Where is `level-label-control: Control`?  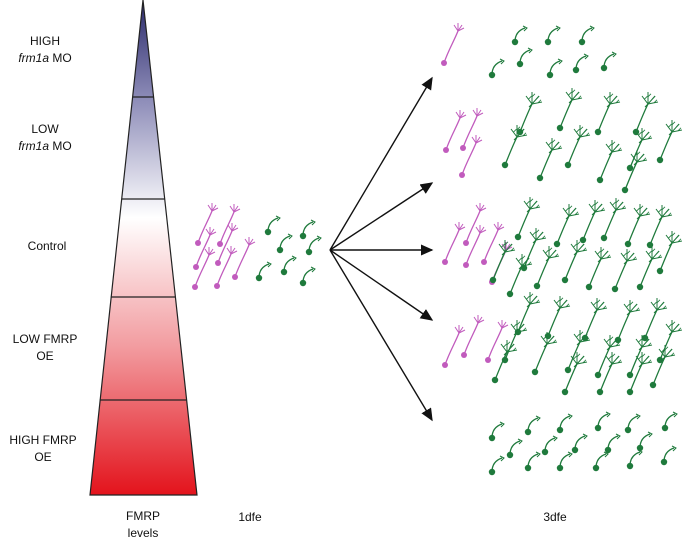 level-label-control: Control is located at coordinates (47, 246).